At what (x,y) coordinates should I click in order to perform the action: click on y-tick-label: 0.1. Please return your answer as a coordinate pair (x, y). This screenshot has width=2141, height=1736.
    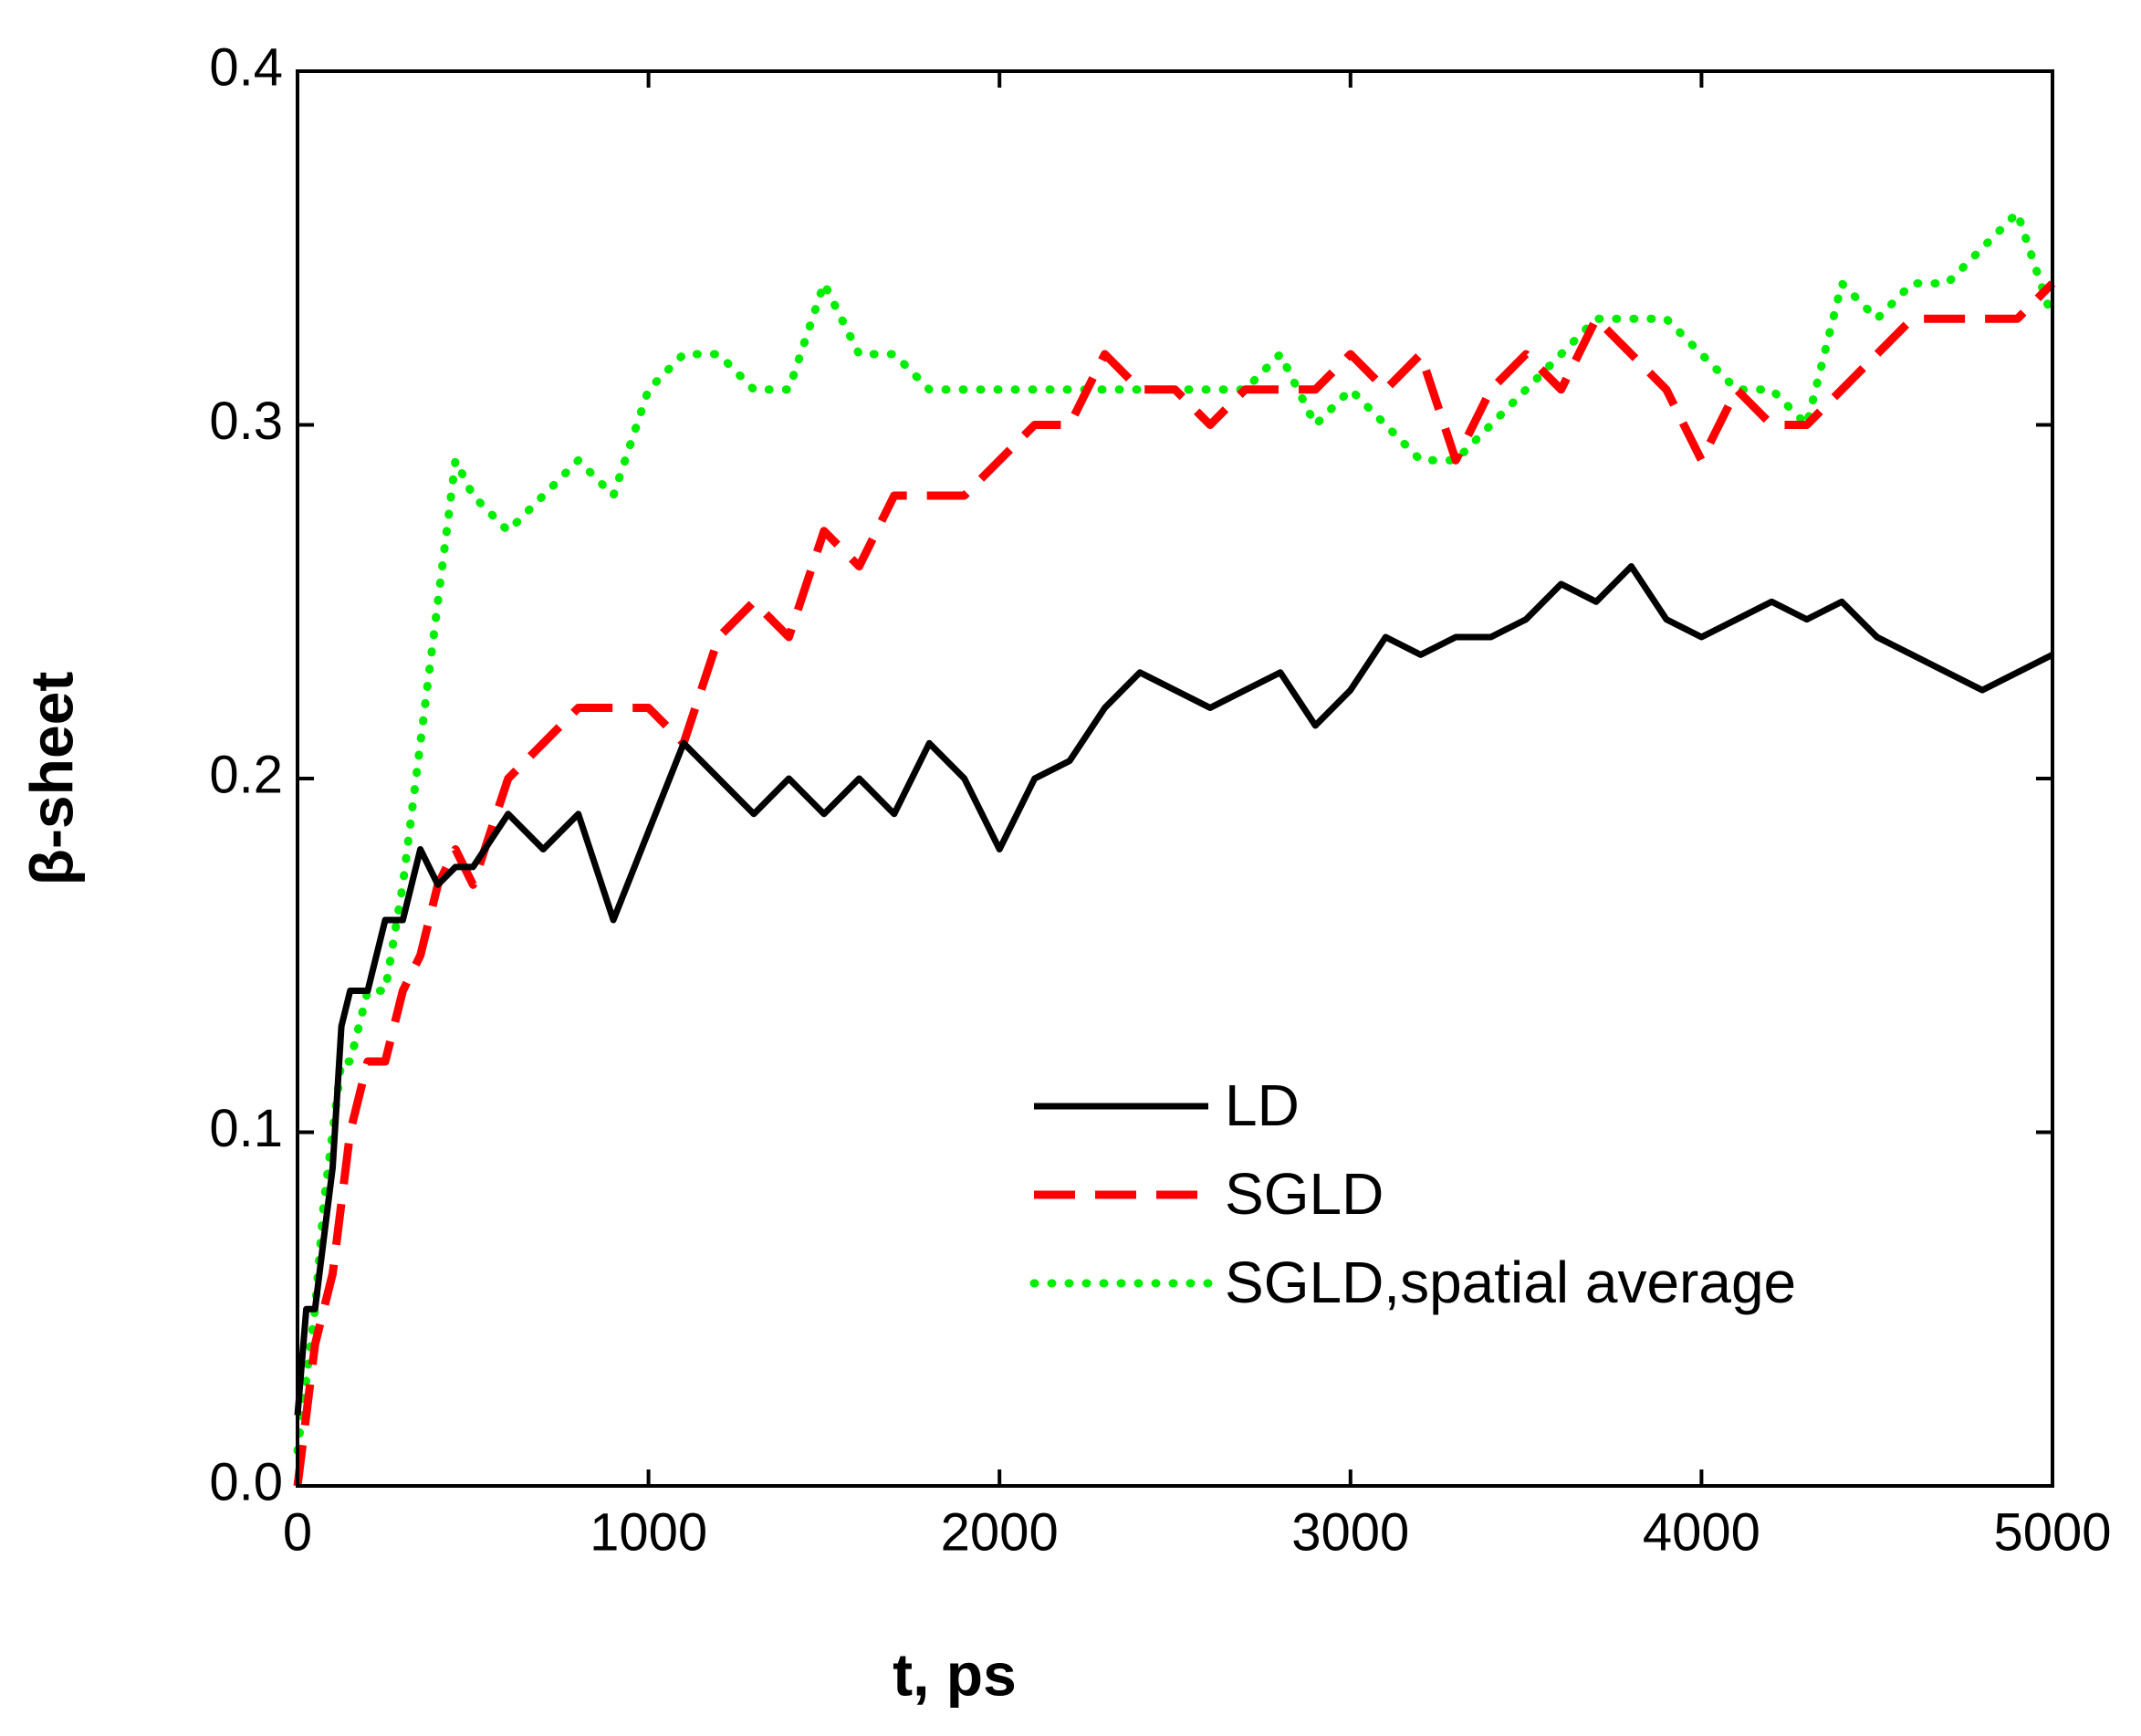
    Looking at the image, I should click on (246, 1128).